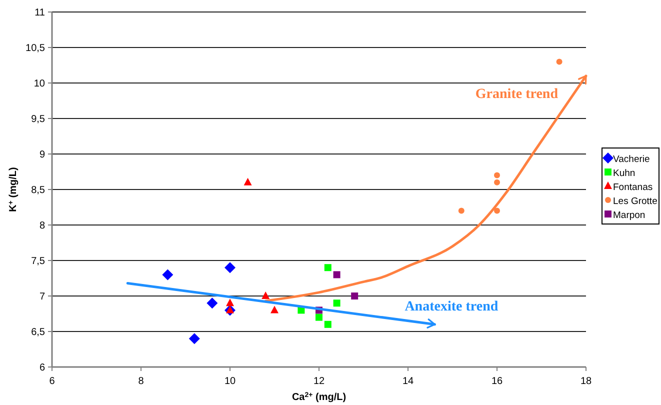 This screenshot has height=405, width=661. Describe the element at coordinates (635, 201) in the screenshot. I see `legend-label: Les Grotte` at that location.